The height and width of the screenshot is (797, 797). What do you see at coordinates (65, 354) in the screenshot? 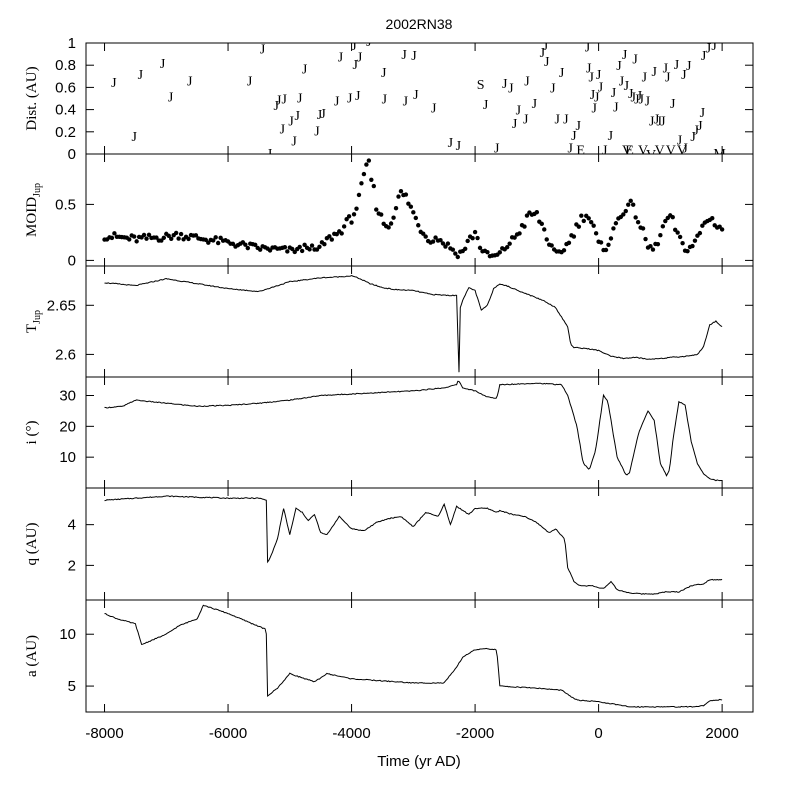
I see `y-tick-label: 2.6` at bounding box center [65, 354].